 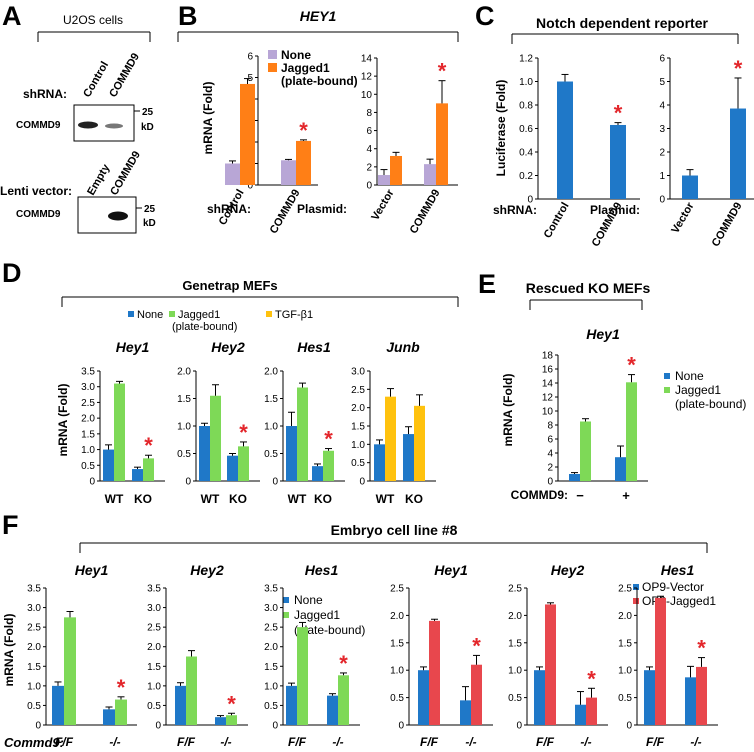 What do you see at coordinates (294, 315) in the screenshot?
I see `legend-d-tgf: TGF-β1` at bounding box center [294, 315].